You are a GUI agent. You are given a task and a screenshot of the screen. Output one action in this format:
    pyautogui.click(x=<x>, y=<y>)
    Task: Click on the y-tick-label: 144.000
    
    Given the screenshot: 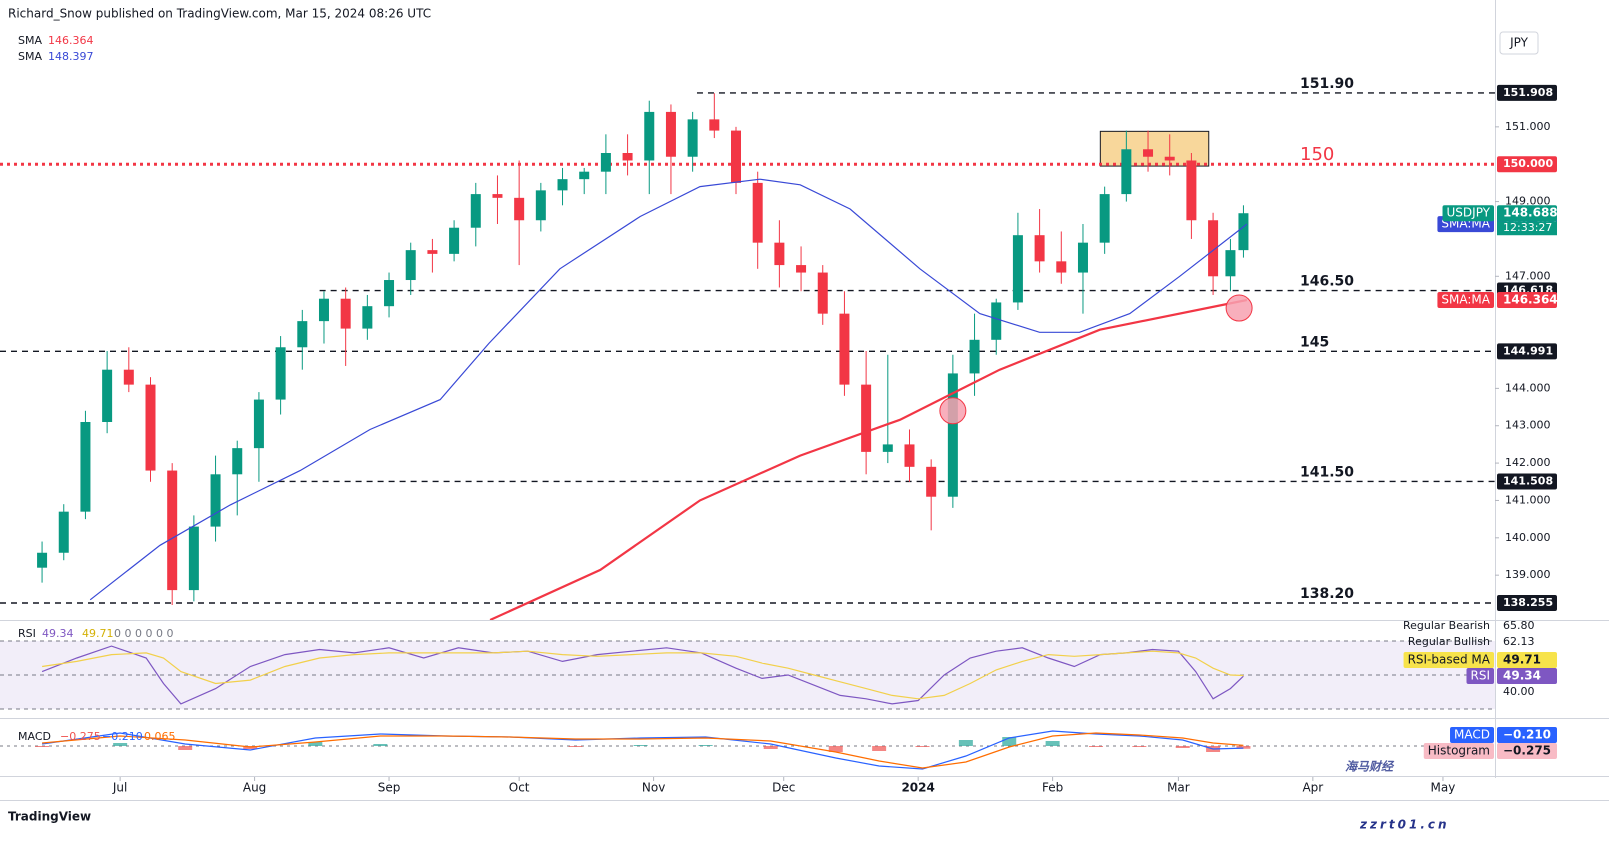 What is the action you would take?
    pyautogui.click(x=1528, y=387)
    